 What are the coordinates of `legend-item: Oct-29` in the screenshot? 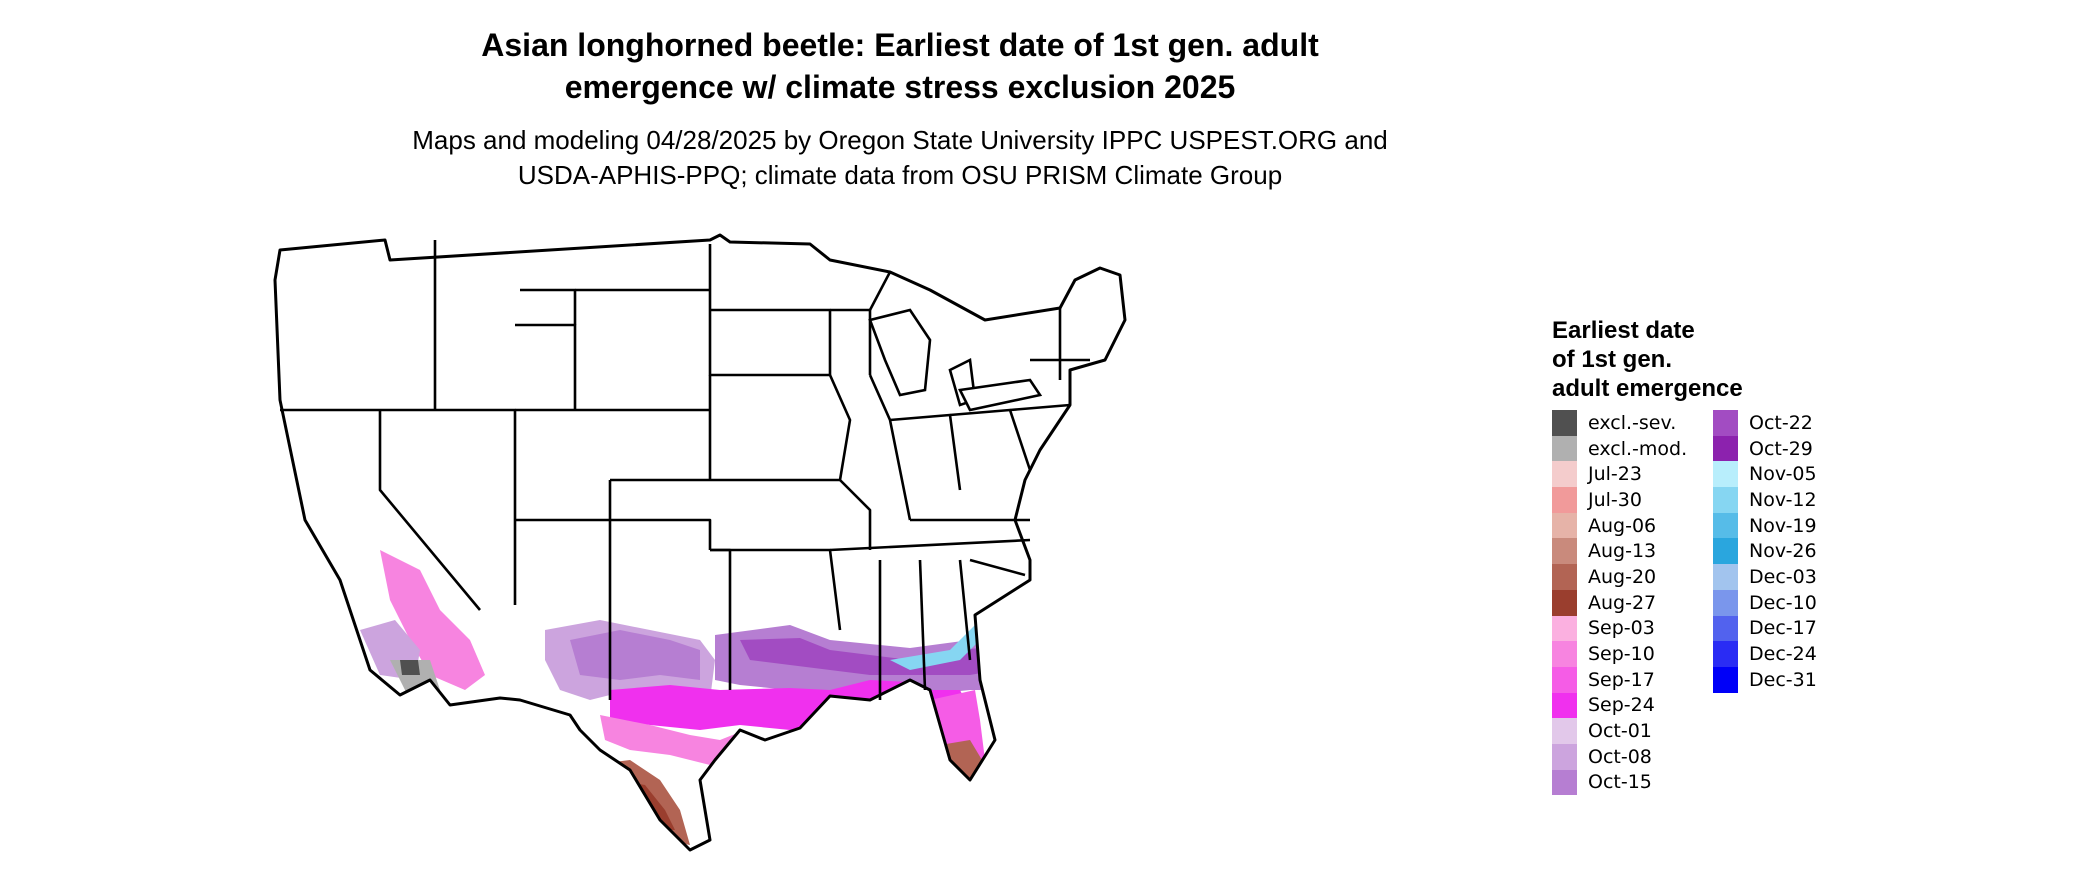 It's located at (1765, 448).